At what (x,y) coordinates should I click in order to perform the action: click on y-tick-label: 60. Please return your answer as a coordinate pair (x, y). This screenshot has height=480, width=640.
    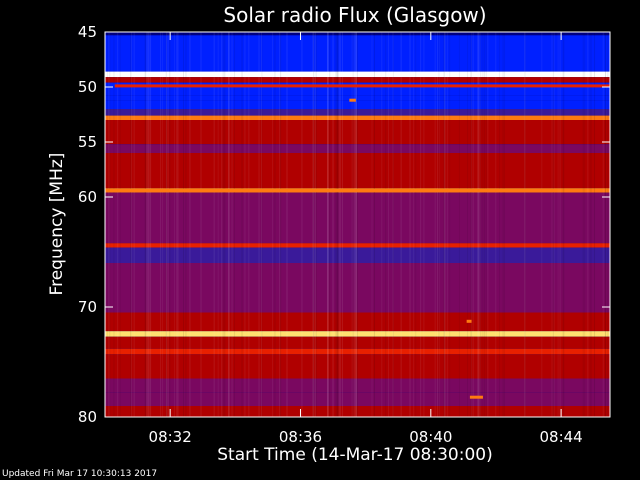
    Looking at the image, I should click on (87, 197).